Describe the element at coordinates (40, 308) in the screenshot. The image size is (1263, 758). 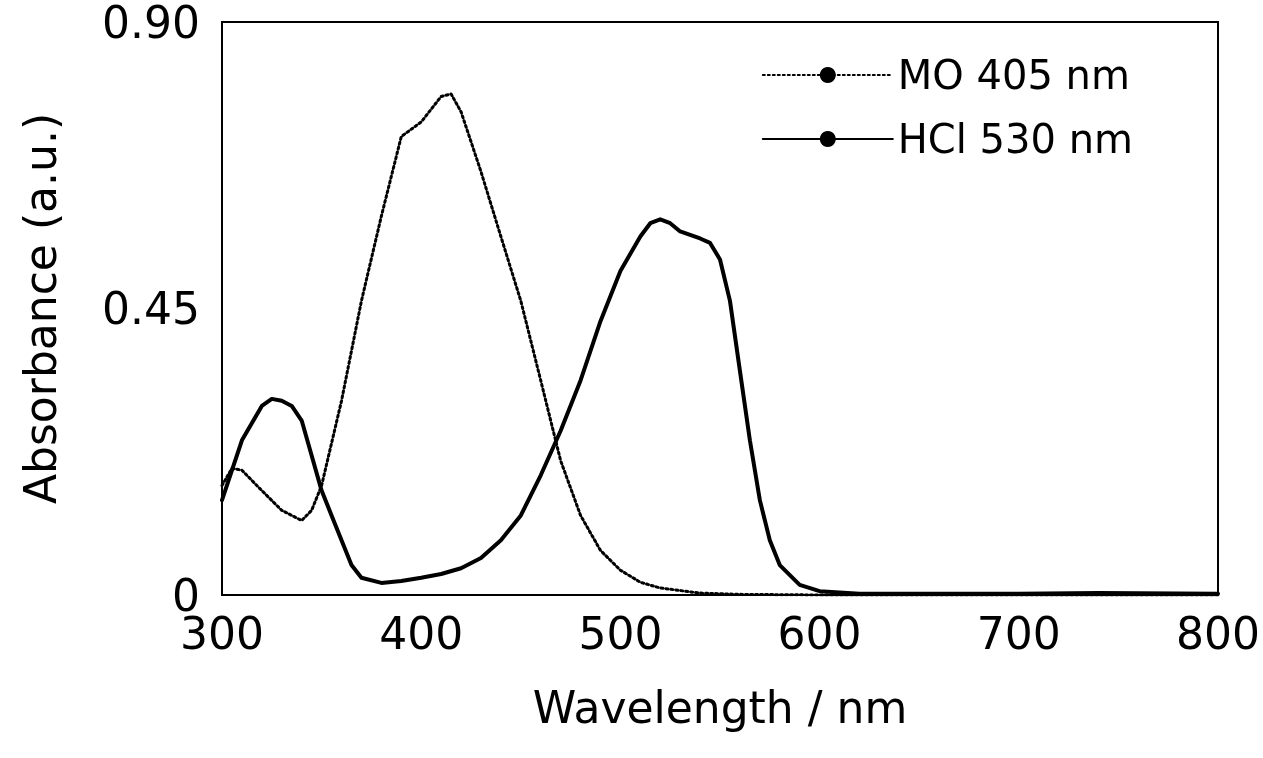
I see `y-axis-title: Absorbance (a.u.)` at that location.